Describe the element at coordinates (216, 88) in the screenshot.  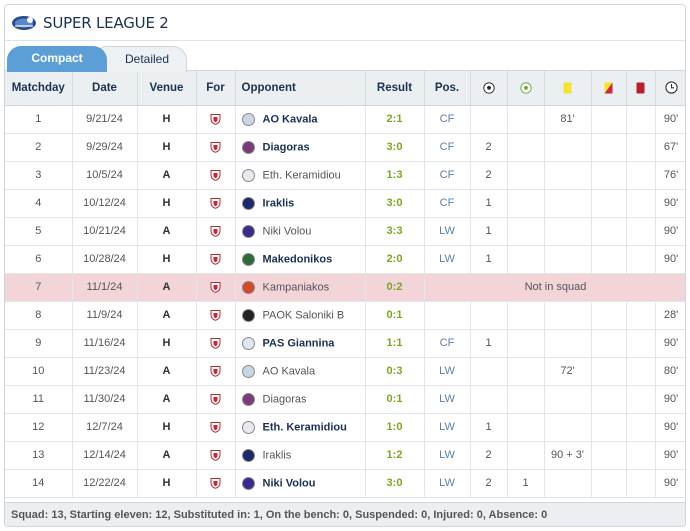
I see `col-for: For` at that location.